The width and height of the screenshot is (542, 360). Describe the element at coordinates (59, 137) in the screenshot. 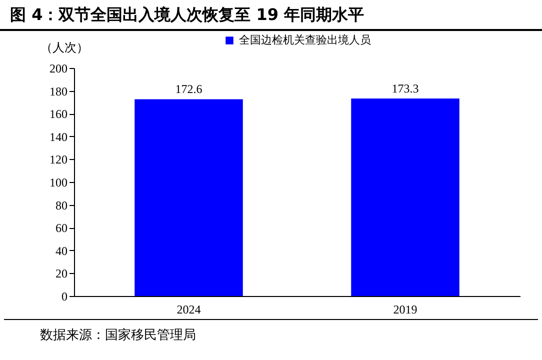

I see `y-tick-label: 140` at that location.